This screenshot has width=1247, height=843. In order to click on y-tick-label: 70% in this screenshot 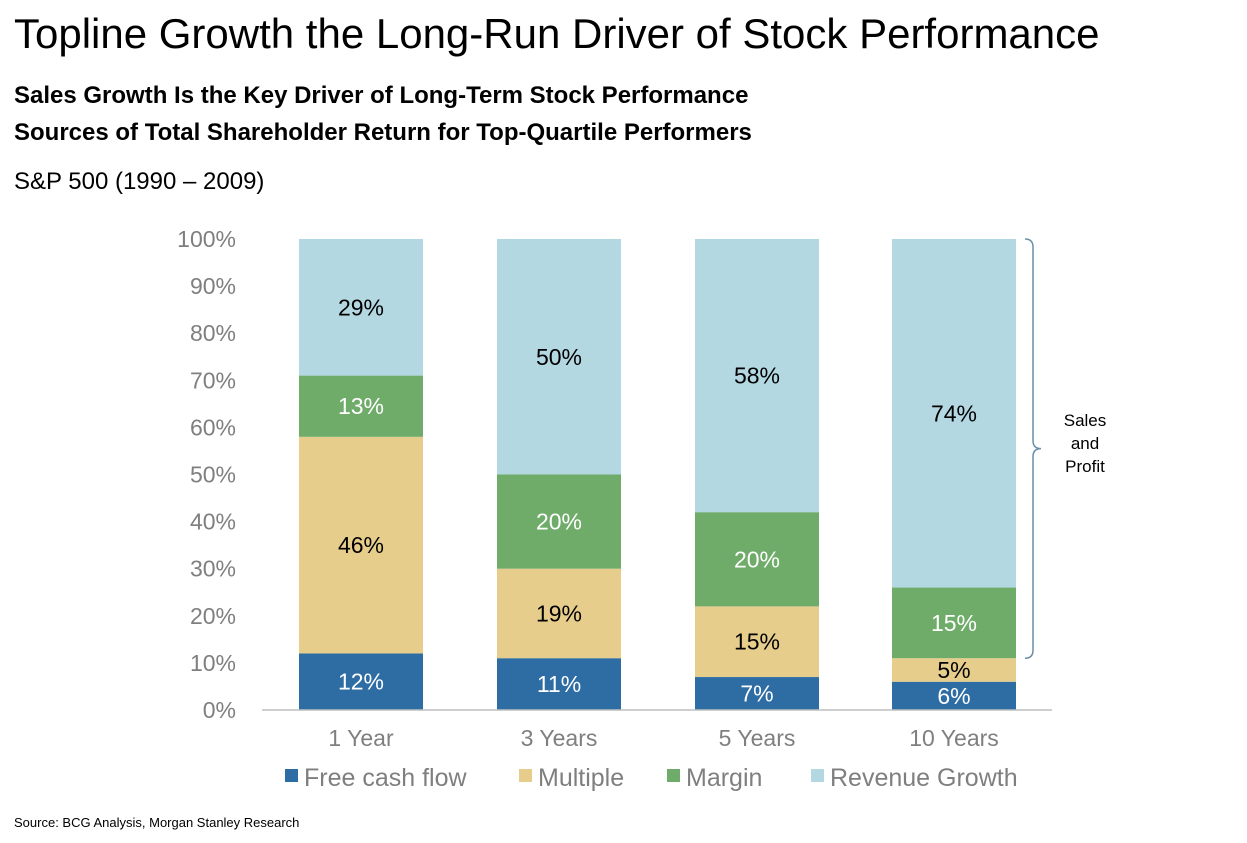, I will do `click(213, 380)`.